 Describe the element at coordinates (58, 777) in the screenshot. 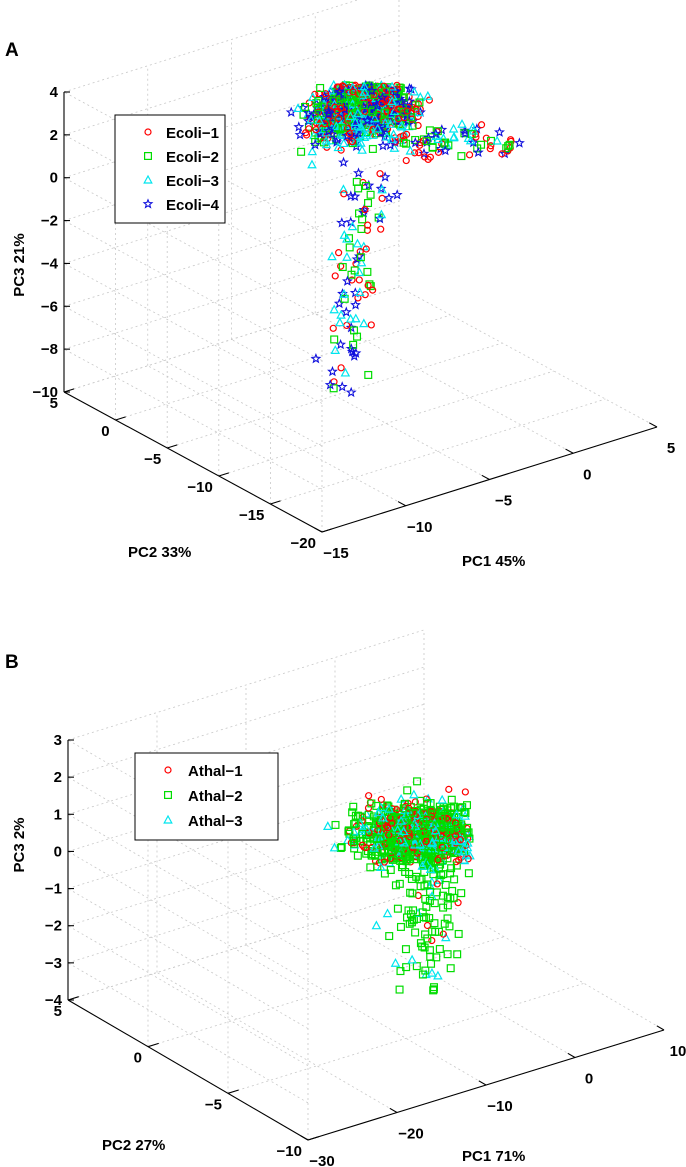

I see `z-tick-label: 2` at that location.